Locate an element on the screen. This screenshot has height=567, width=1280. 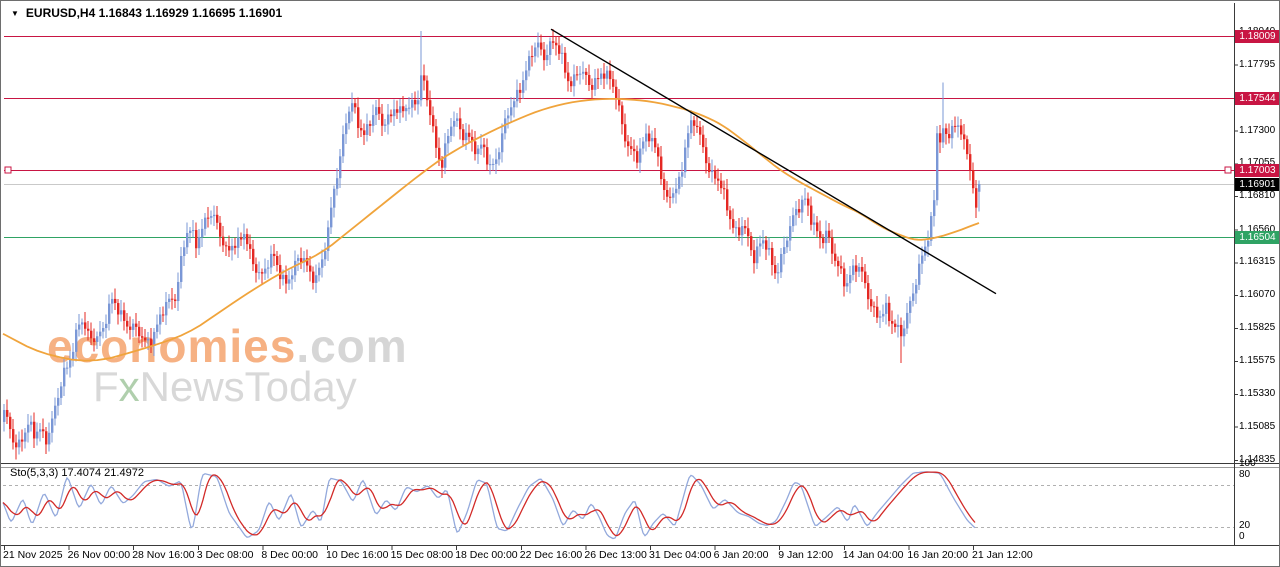
symbol-dropdown-icon: ▼ is located at coordinates (15, 13).